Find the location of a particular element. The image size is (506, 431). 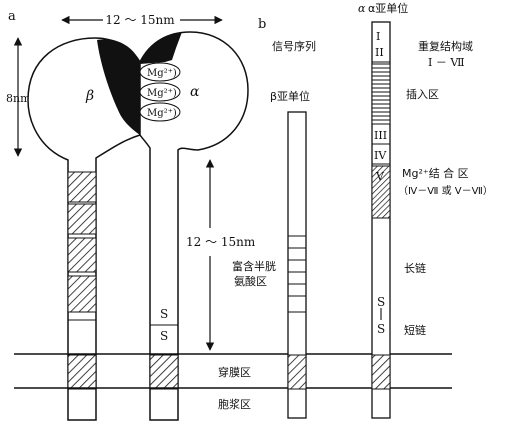

alpha-seg-iv: IV is located at coordinates (380, 155).